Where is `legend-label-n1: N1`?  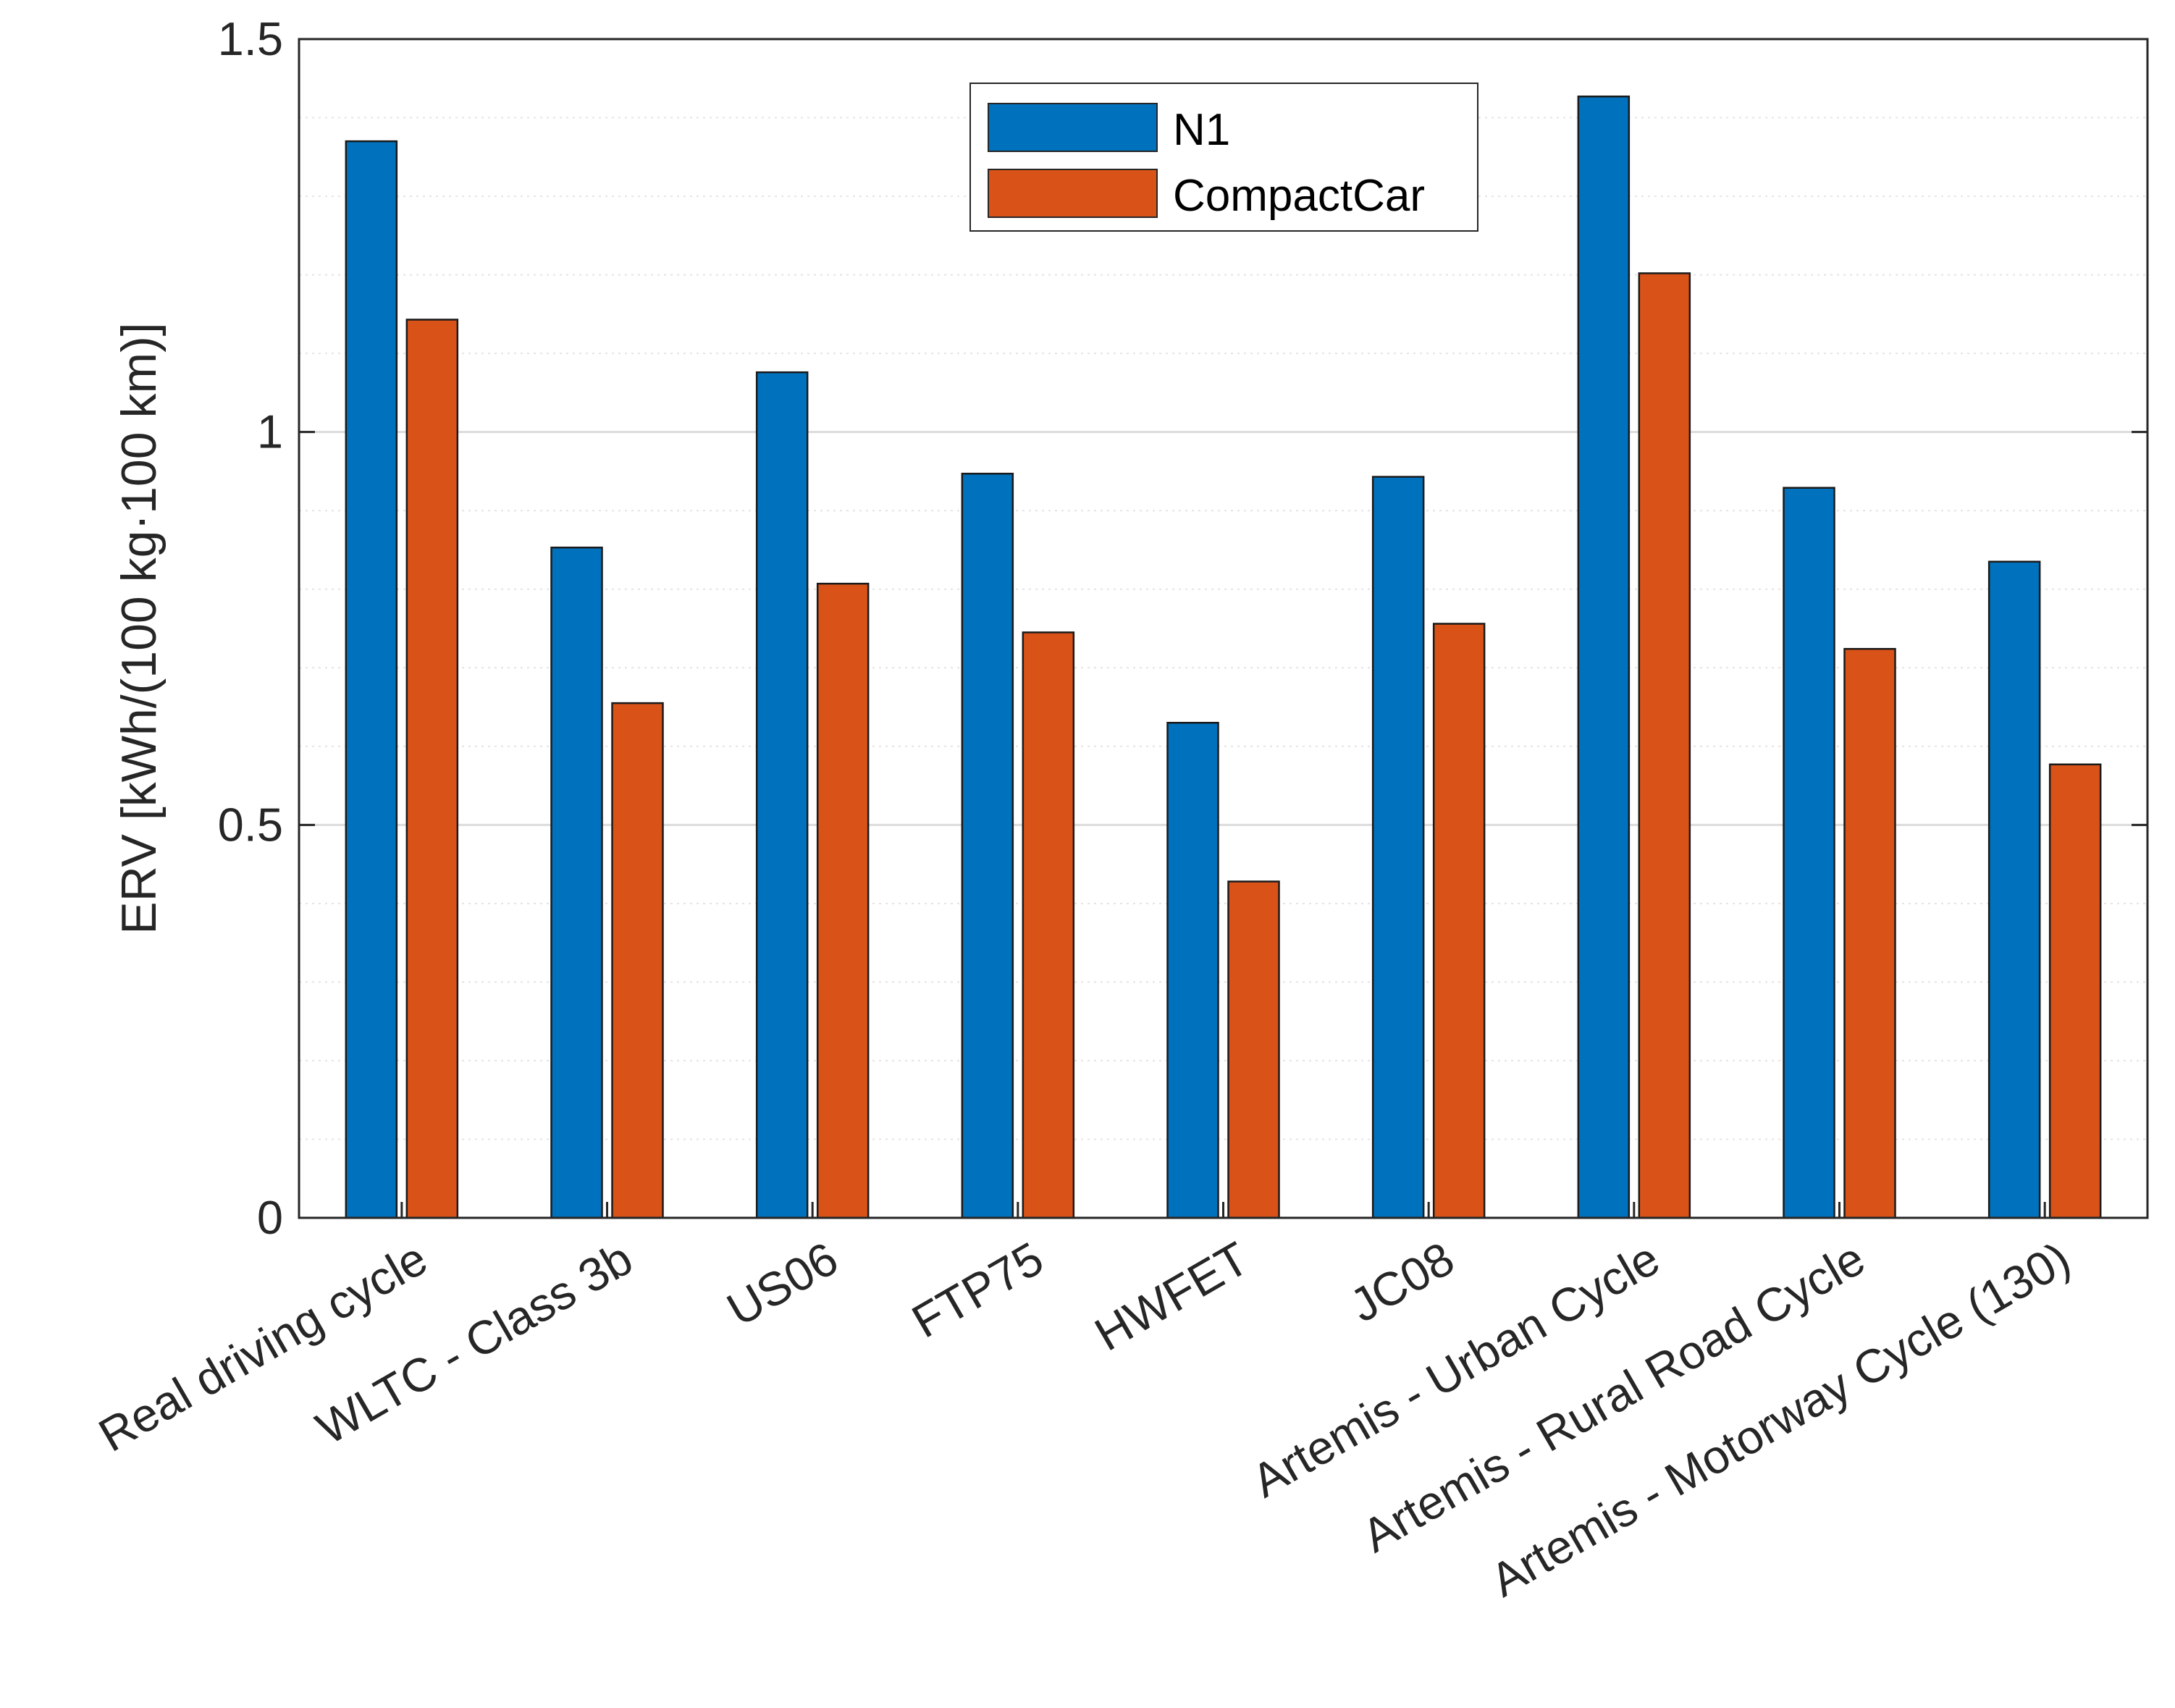 legend-label-n1: N1 is located at coordinates (1201, 130).